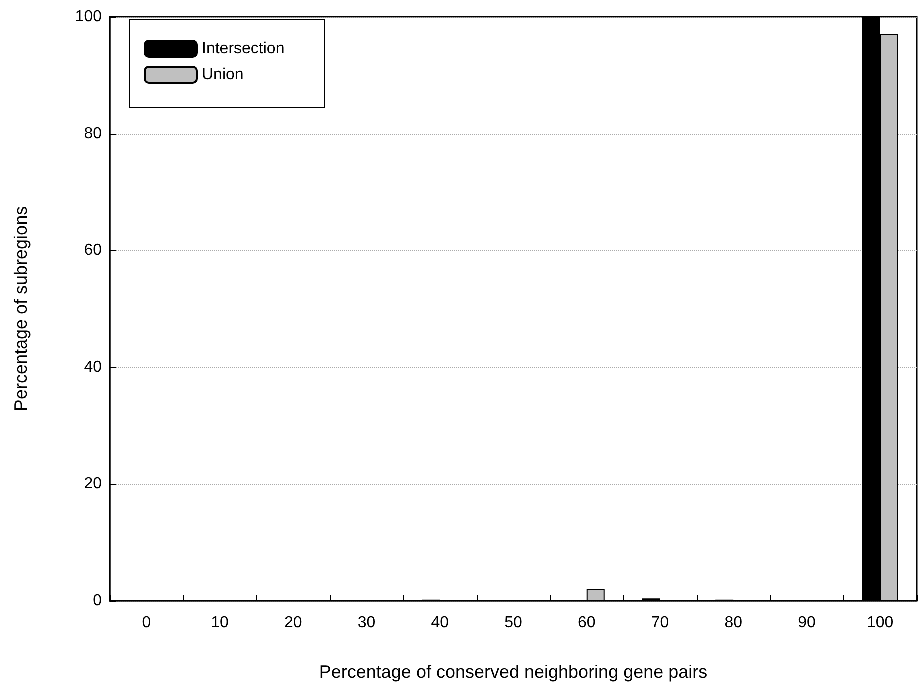 The width and height of the screenshot is (919, 696). What do you see at coordinates (223, 75) in the screenshot?
I see `legend-label: Union` at bounding box center [223, 75].